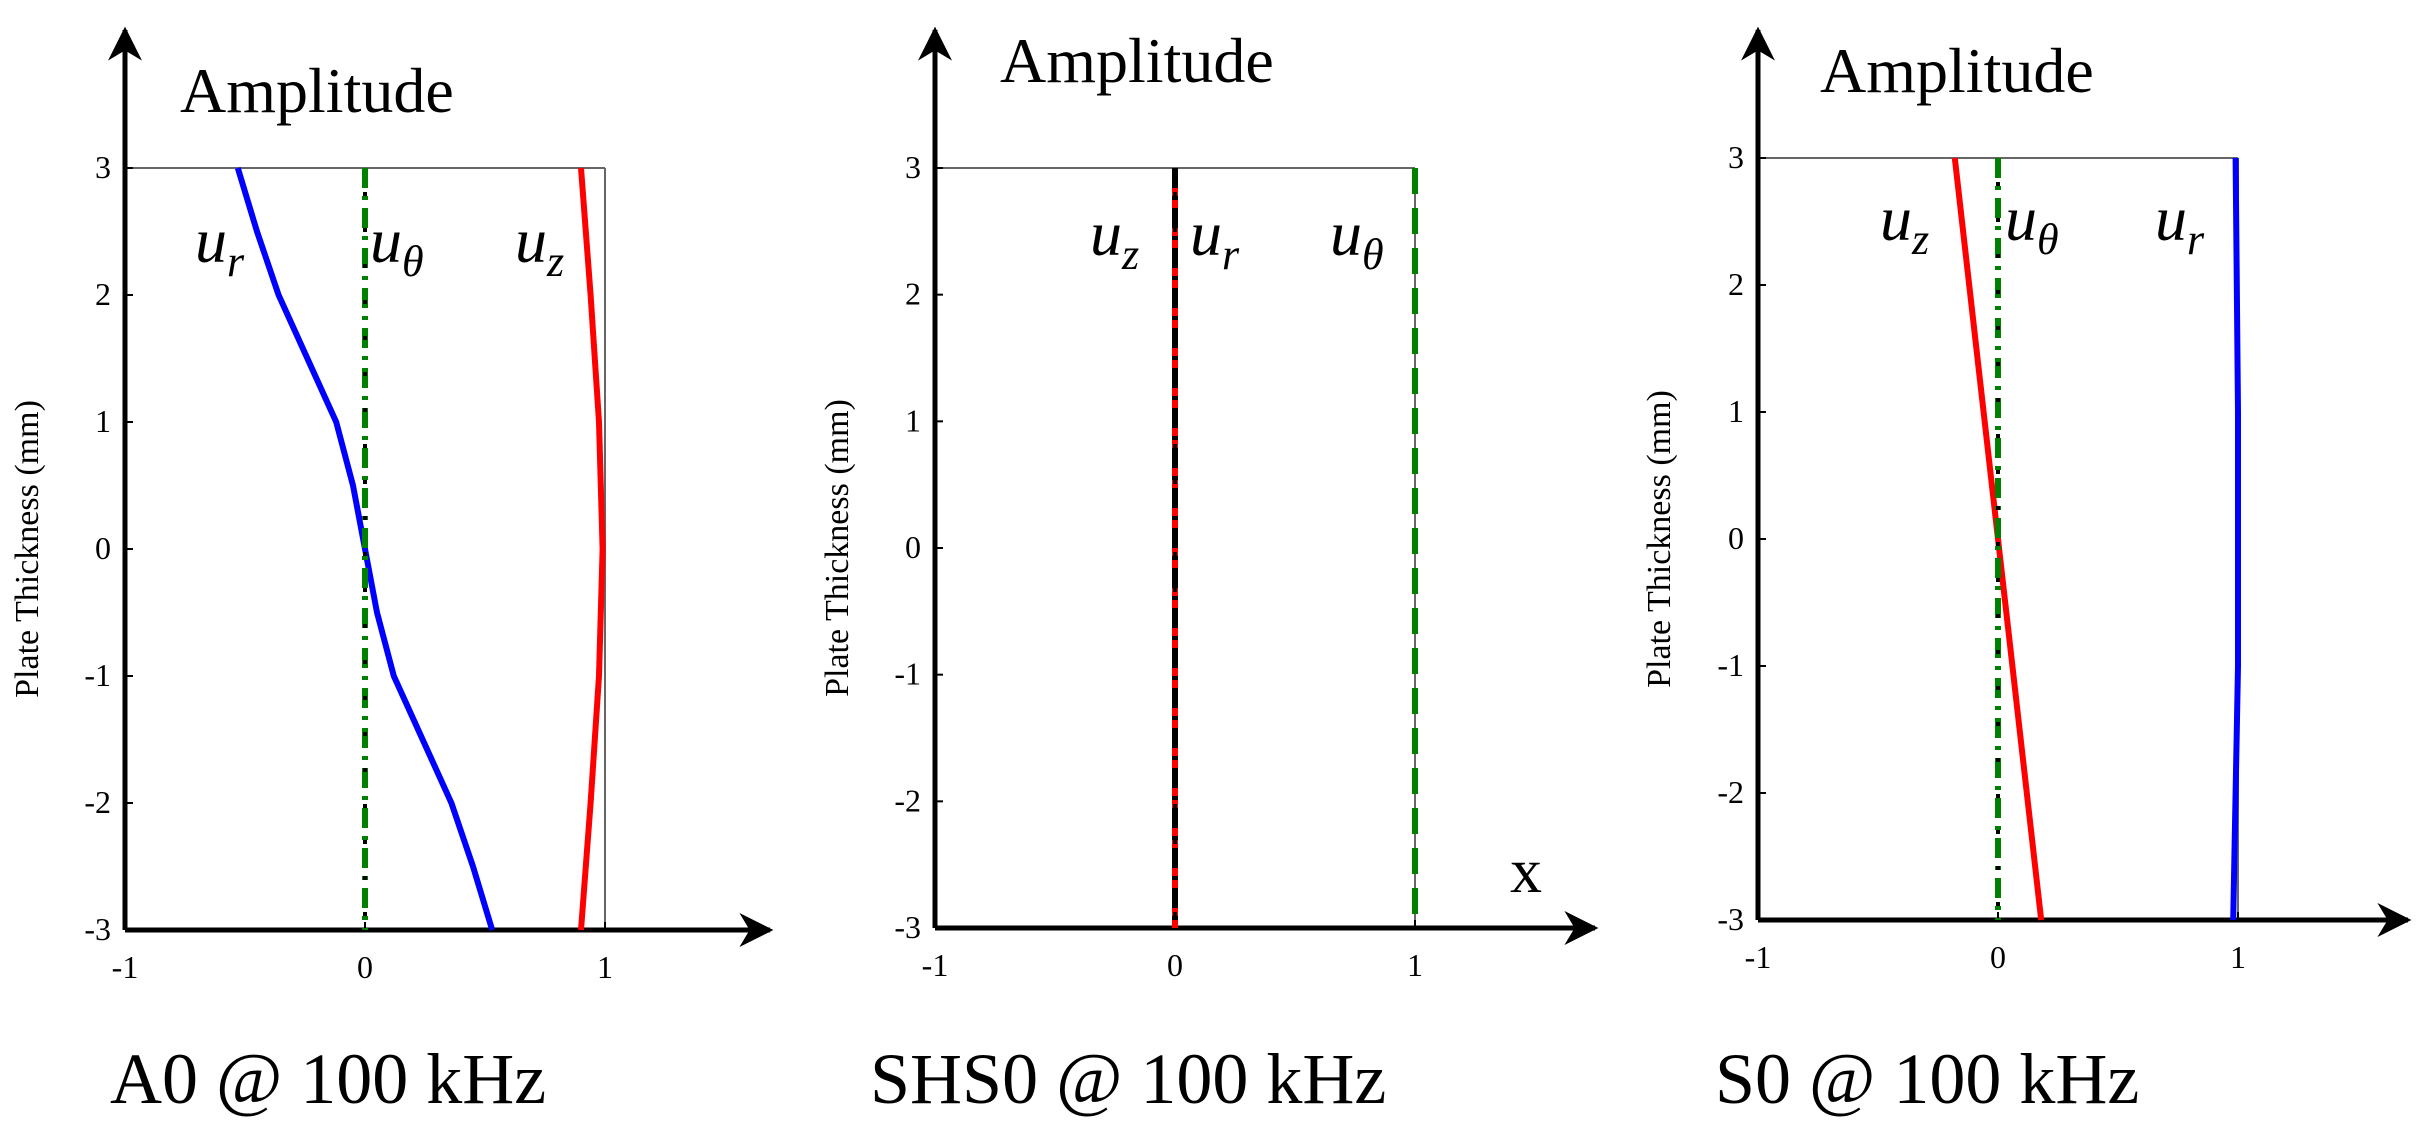 Image resolution: width=2422 pixels, height=1137 pixels. I want to click on chart-caption: S0 @ 100 kHz, so click(1927, 1079).